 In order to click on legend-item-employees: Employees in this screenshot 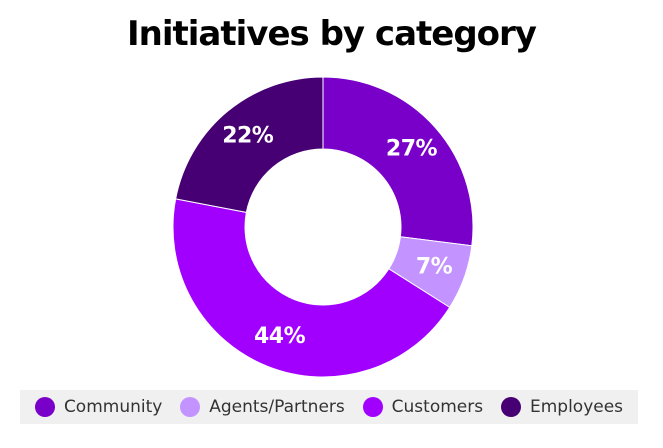, I will do `click(562, 407)`.